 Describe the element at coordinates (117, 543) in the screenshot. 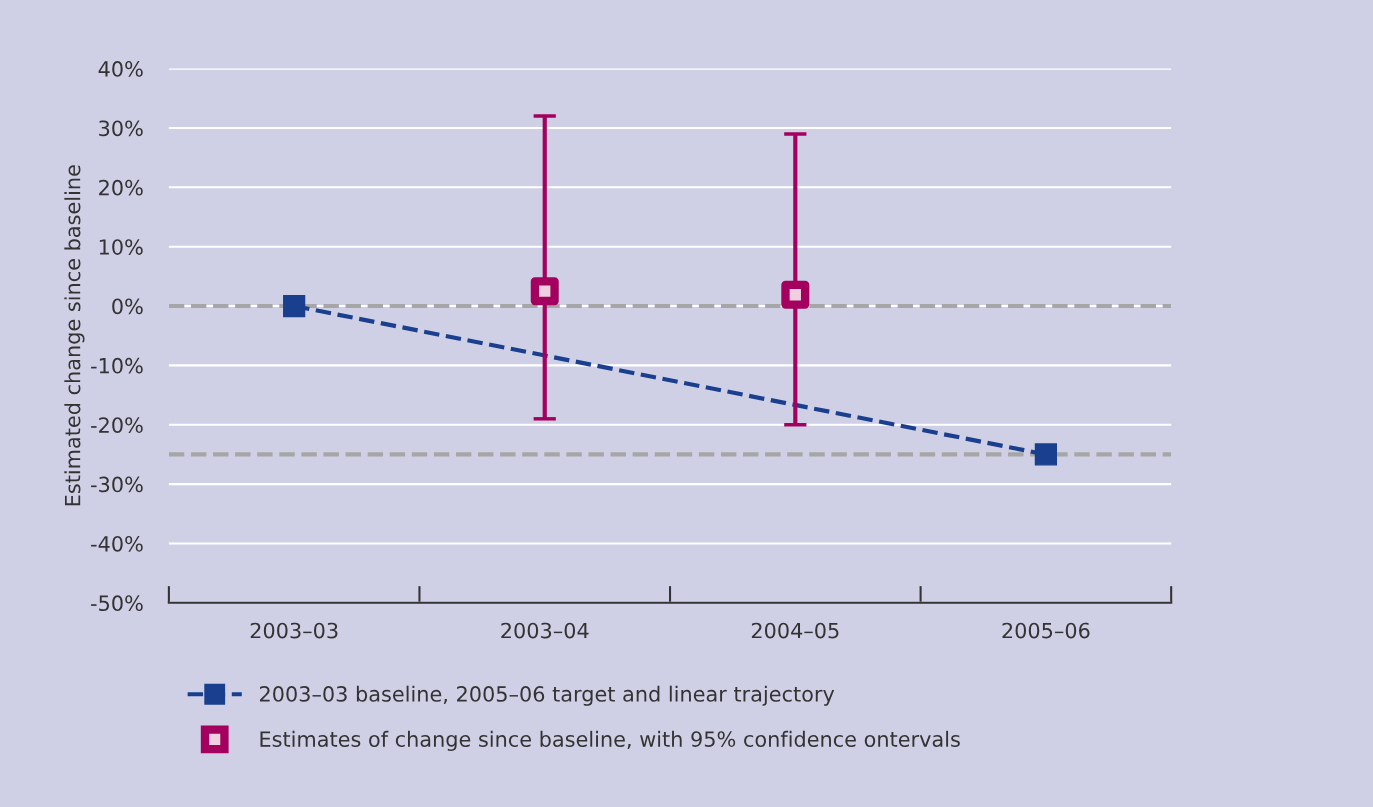

I see `y-tick-label: -40%` at that location.